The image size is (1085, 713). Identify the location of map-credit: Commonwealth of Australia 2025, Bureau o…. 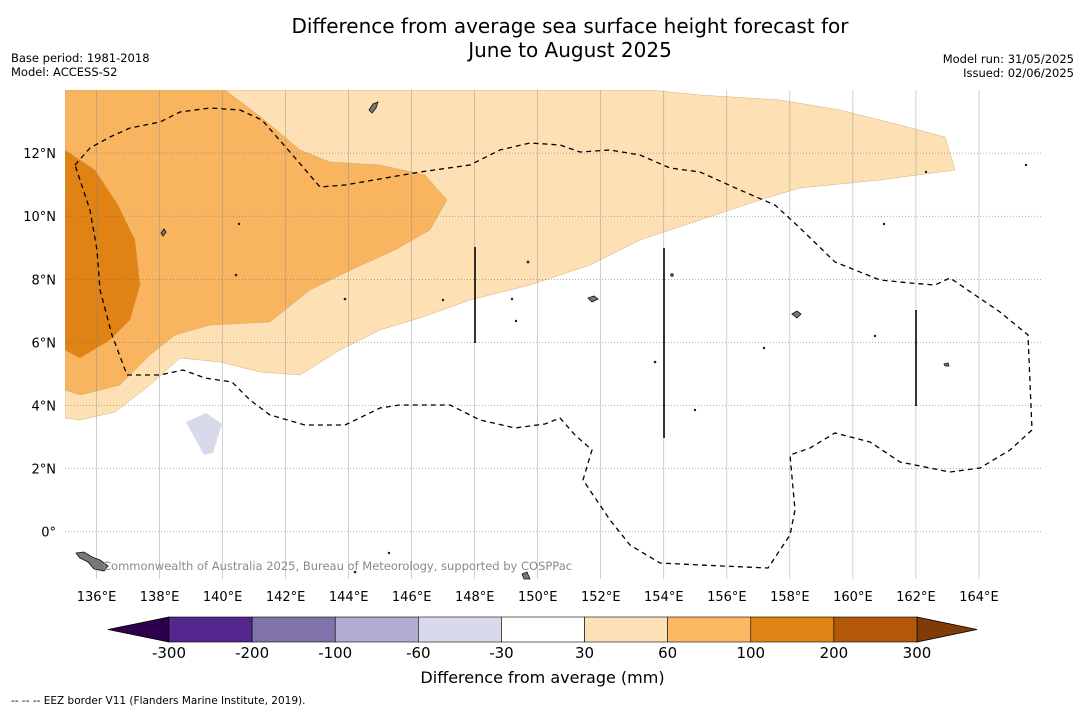
(337, 566).